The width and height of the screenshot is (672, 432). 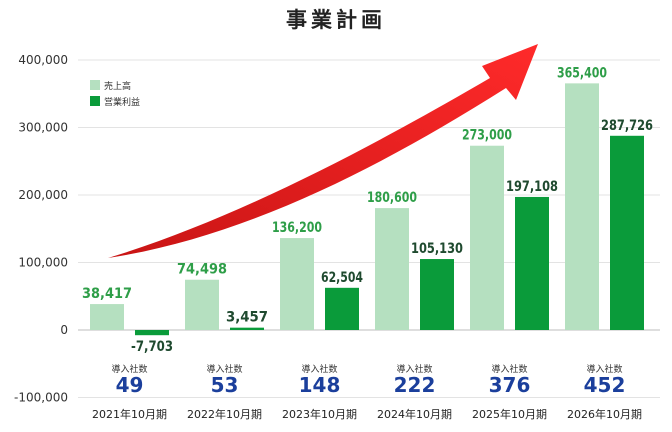 What do you see at coordinates (95, 85) in the screenshot?
I see `legend-swatch-sales` at bounding box center [95, 85].